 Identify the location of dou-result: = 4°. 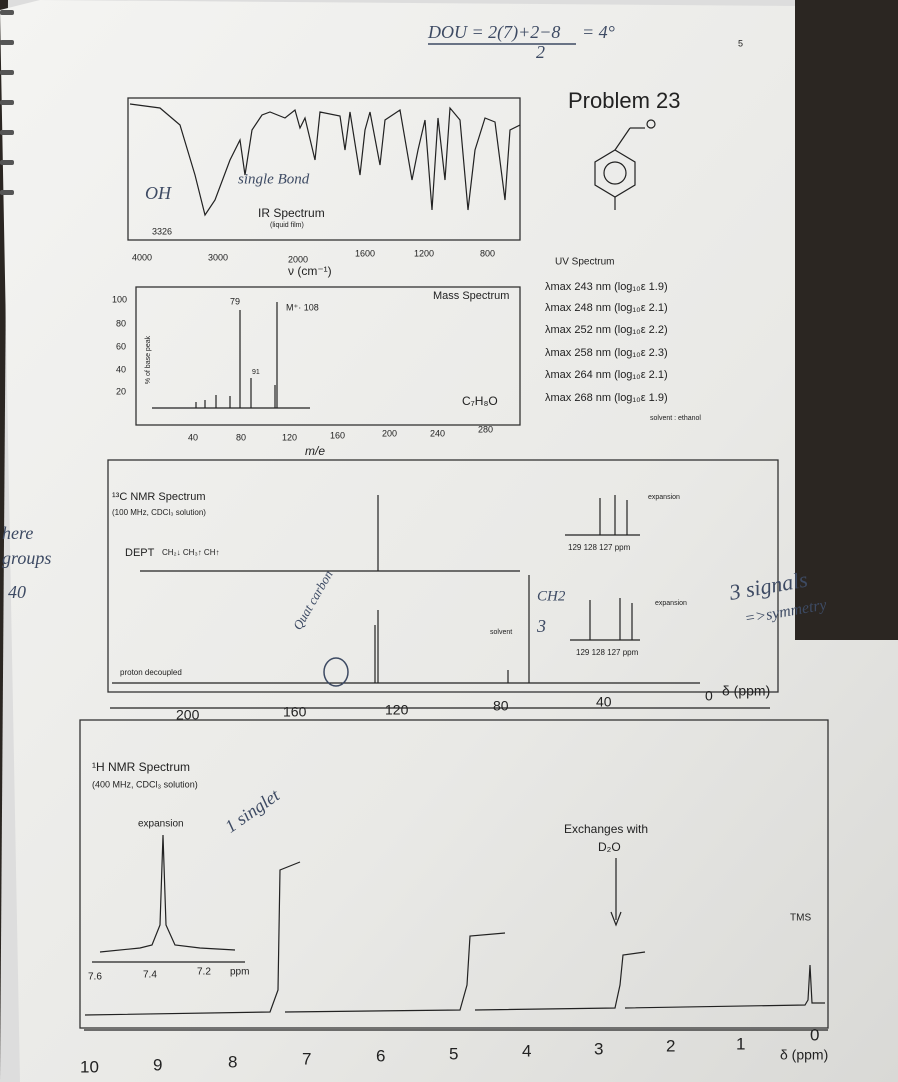
(598, 32).